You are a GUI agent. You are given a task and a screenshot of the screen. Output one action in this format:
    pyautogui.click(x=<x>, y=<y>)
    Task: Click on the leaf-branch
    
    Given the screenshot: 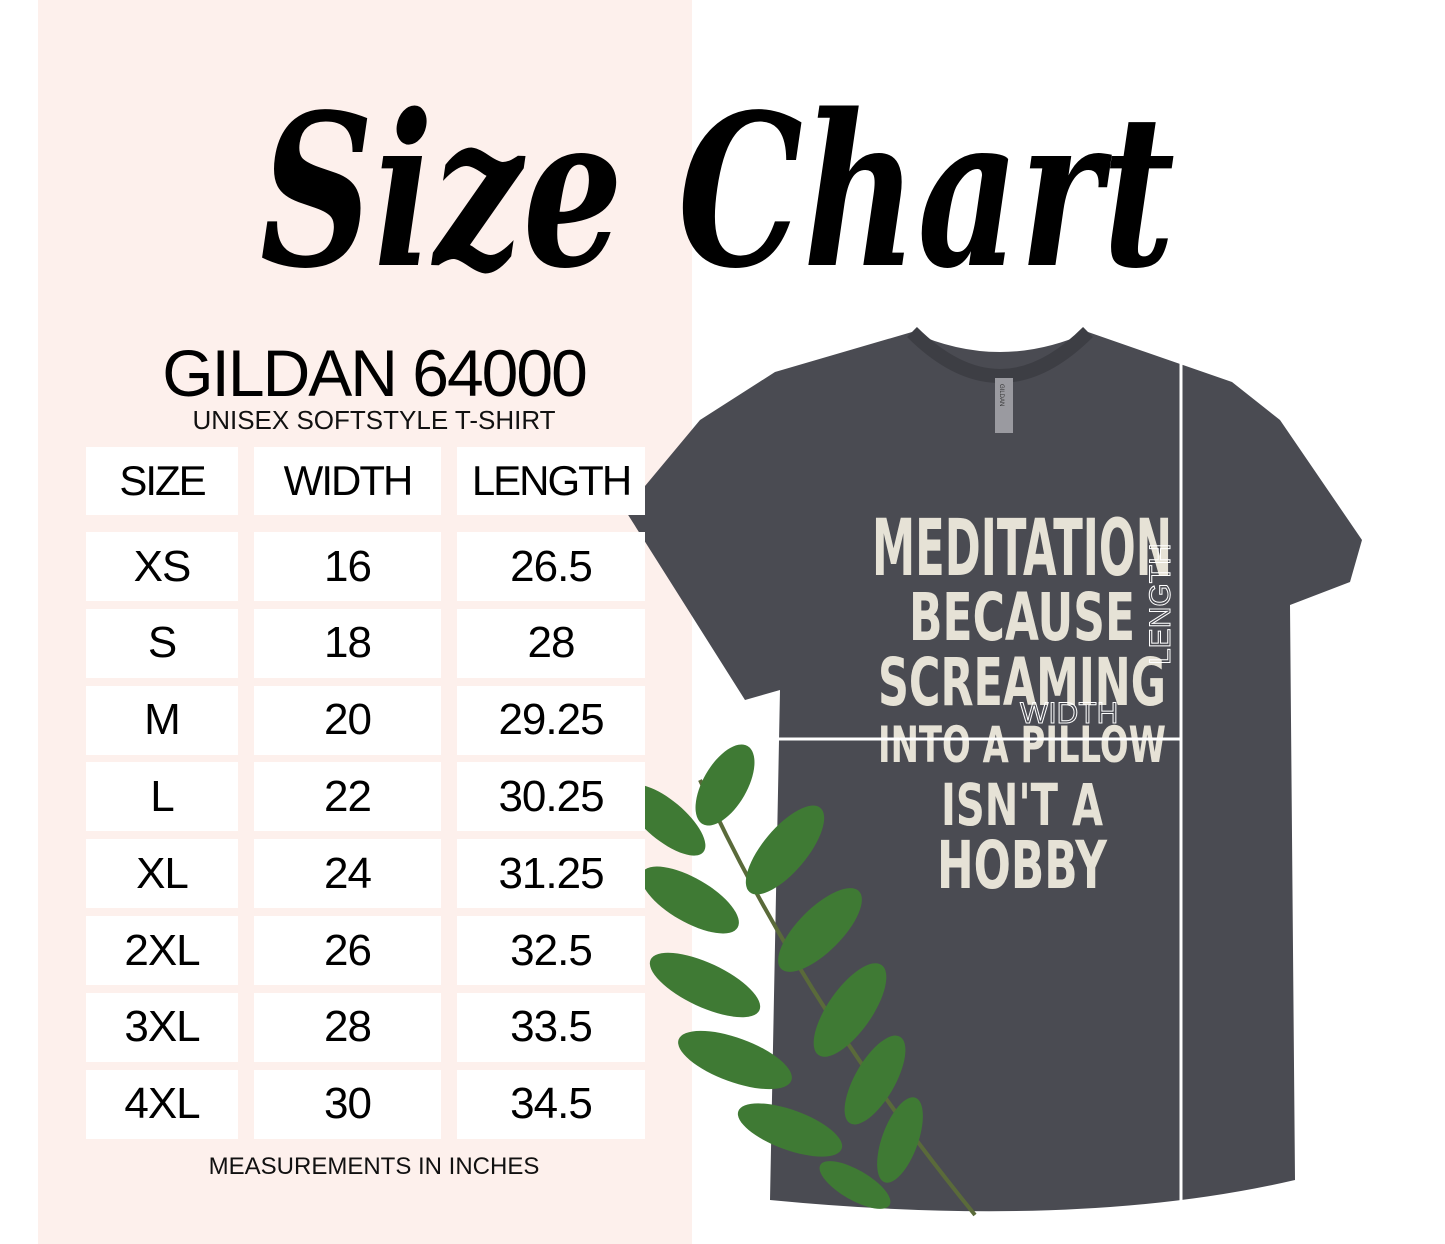 What is the action you would take?
    pyautogui.click(x=800, y=980)
    